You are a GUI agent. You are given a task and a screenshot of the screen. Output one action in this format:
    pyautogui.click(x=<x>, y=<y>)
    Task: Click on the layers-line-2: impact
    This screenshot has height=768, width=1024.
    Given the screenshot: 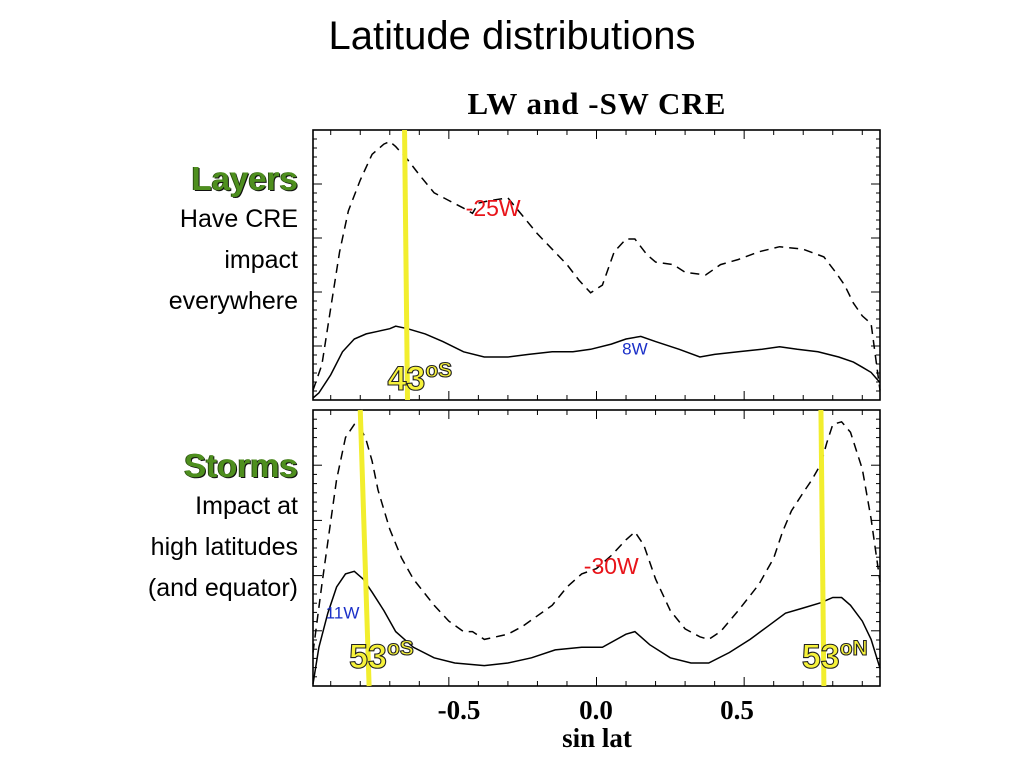 What is the action you would take?
    pyautogui.click(x=261, y=260)
    